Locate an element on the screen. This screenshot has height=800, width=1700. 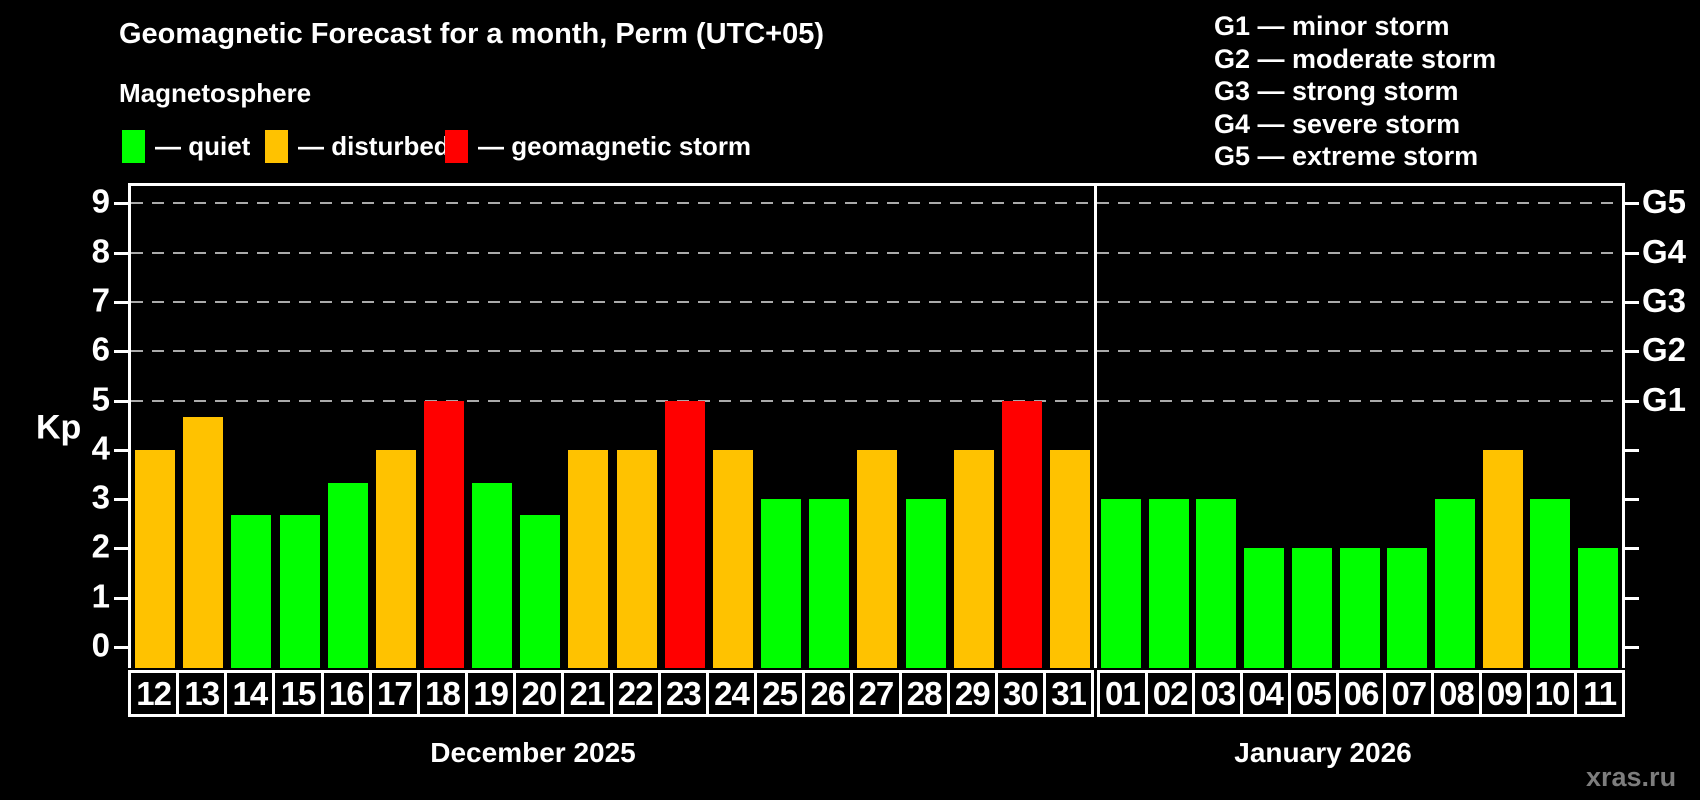
day-axis-label: 07 is located at coordinates (1407, 693).